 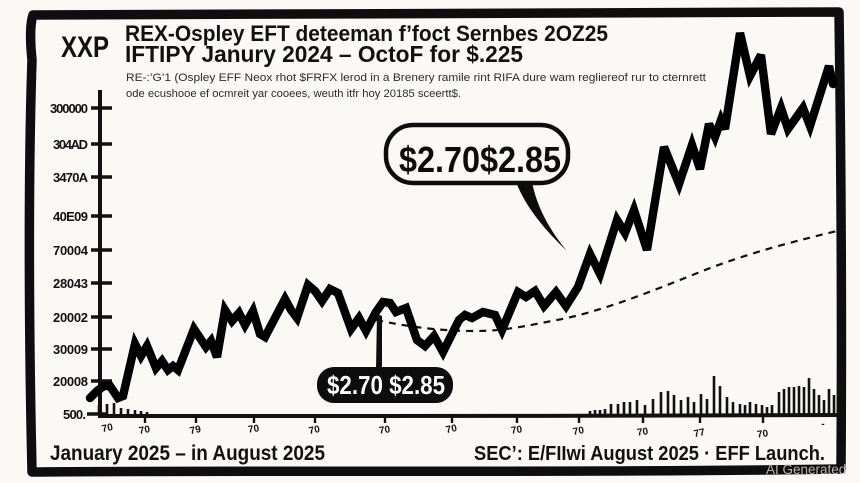 I want to click on svg-text:SEC’: E/FIIwi August 2025 · EF: SEC’: E/FIIwi August 2025 · EFF Launch., so click(x=649, y=453).